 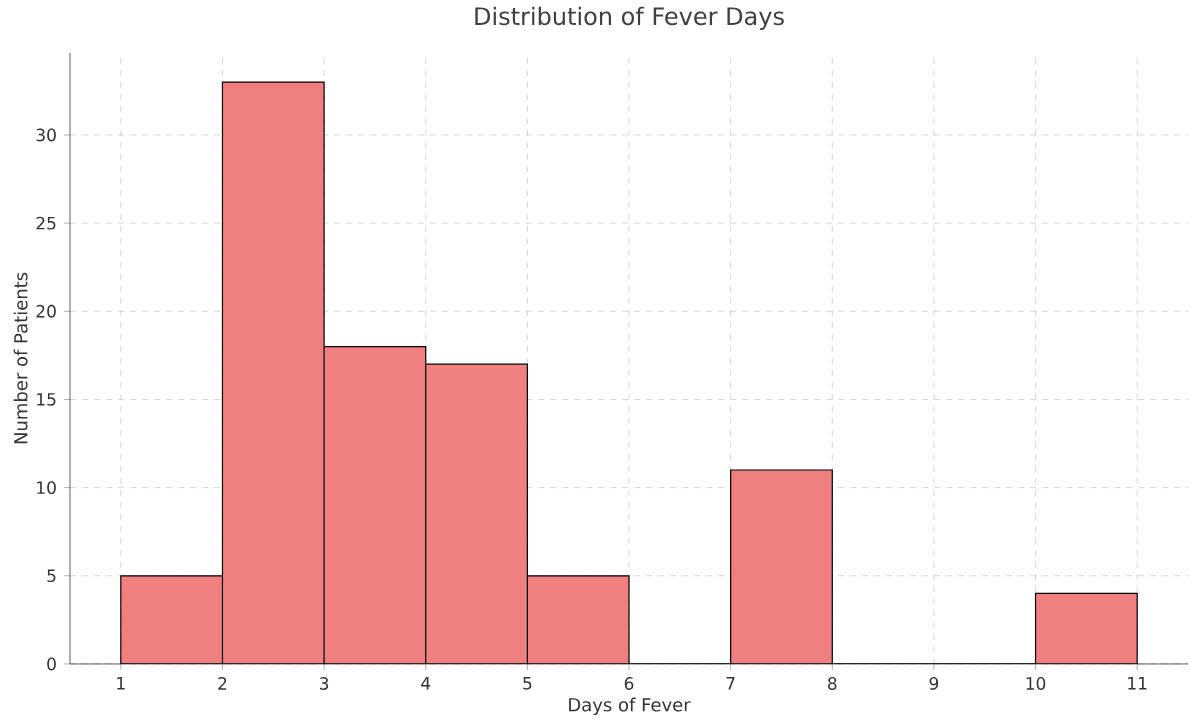 I want to click on chart-title: Distribution of Fever Days, so click(x=629, y=18).